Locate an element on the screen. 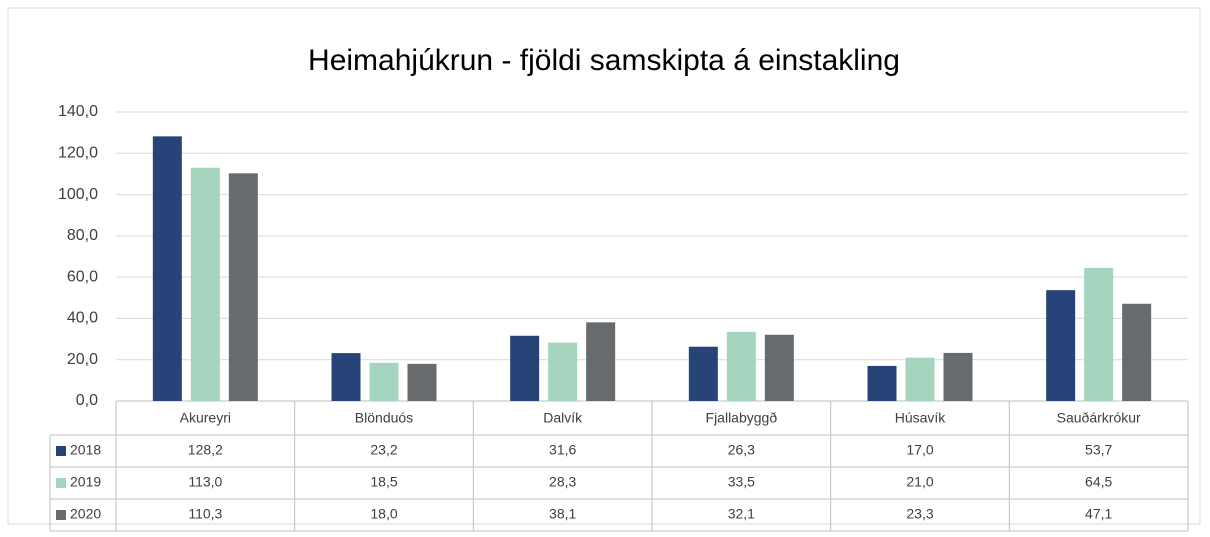 This screenshot has width=1210, height=537. y-tick-label: 40,0 is located at coordinates (82, 318).